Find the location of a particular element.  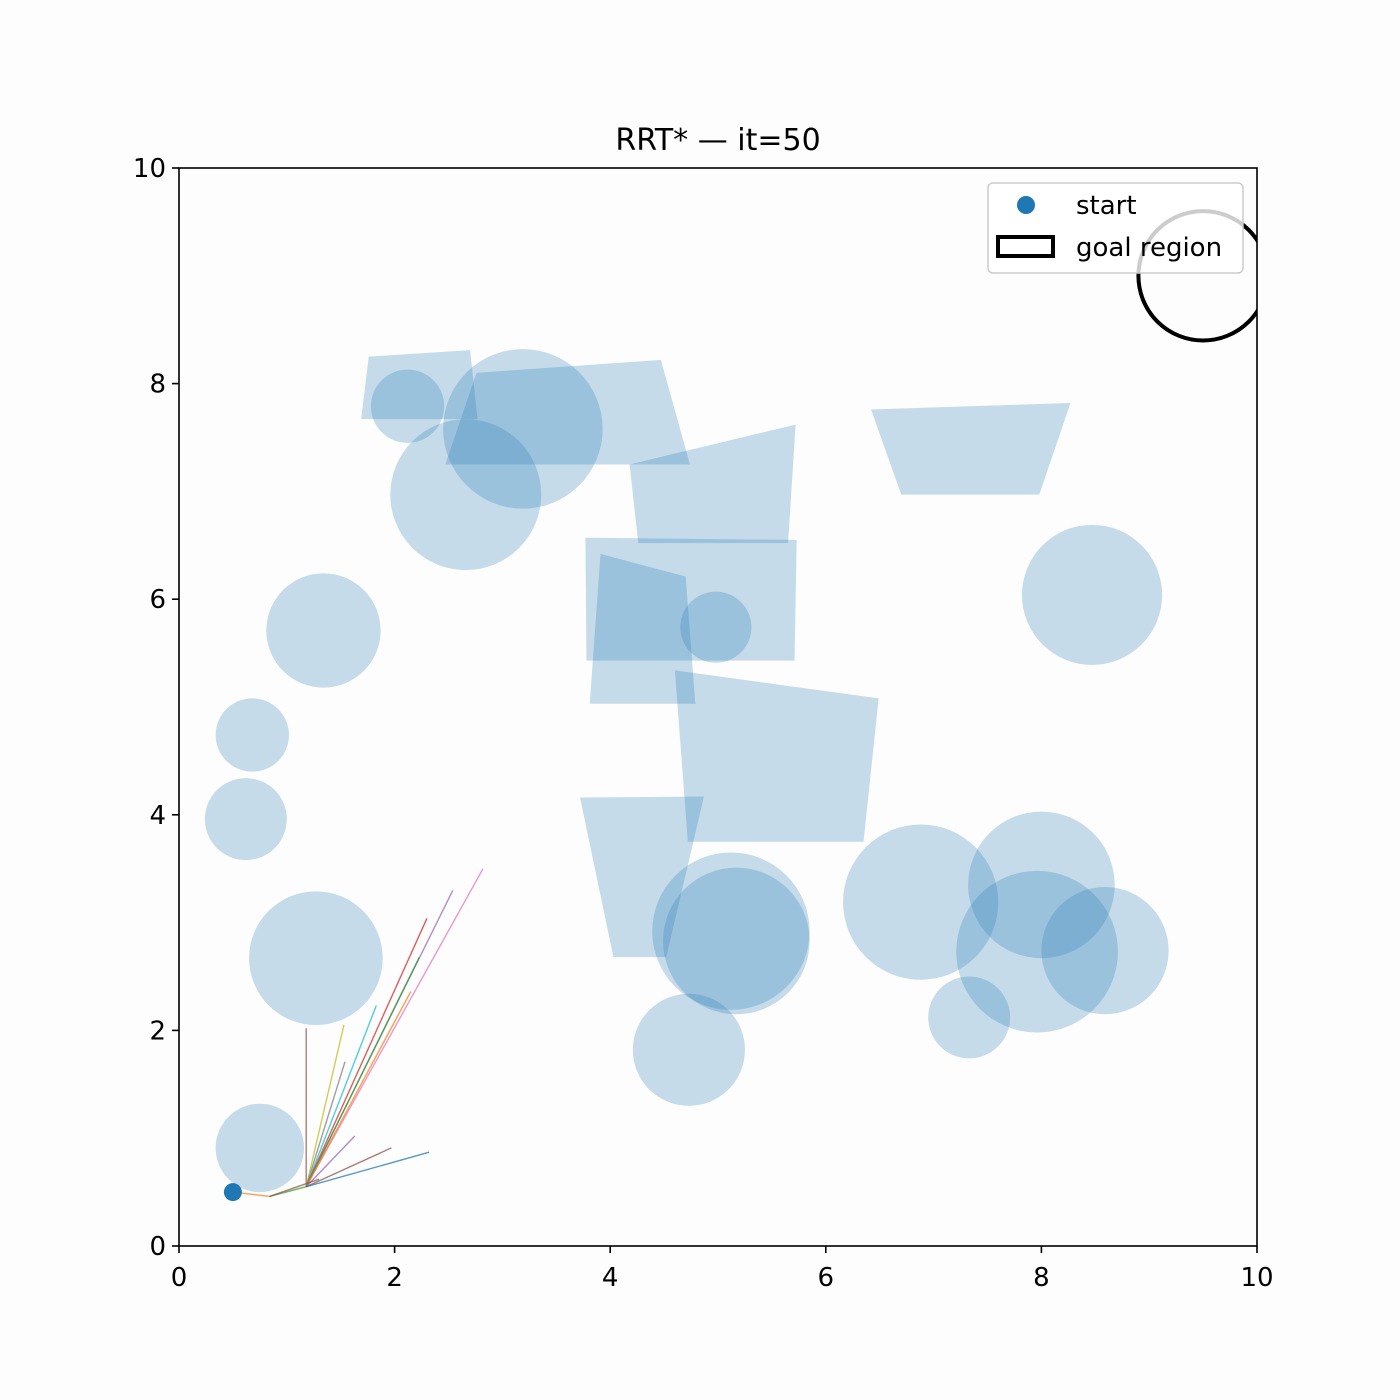

chart-title: RRT* — it=50 is located at coordinates (717, 140).